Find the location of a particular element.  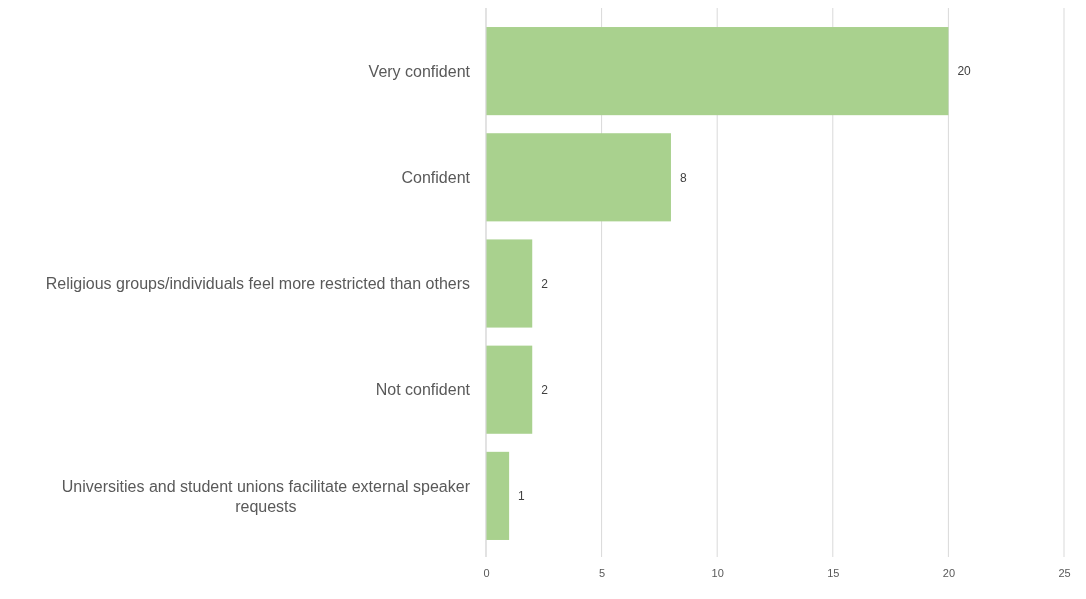

data-label: 8 is located at coordinates (683, 177).